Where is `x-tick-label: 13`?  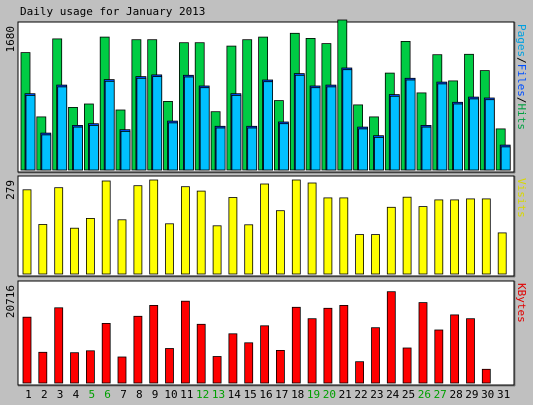 x-tick-label: 13 is located at coordinates (218, 394).